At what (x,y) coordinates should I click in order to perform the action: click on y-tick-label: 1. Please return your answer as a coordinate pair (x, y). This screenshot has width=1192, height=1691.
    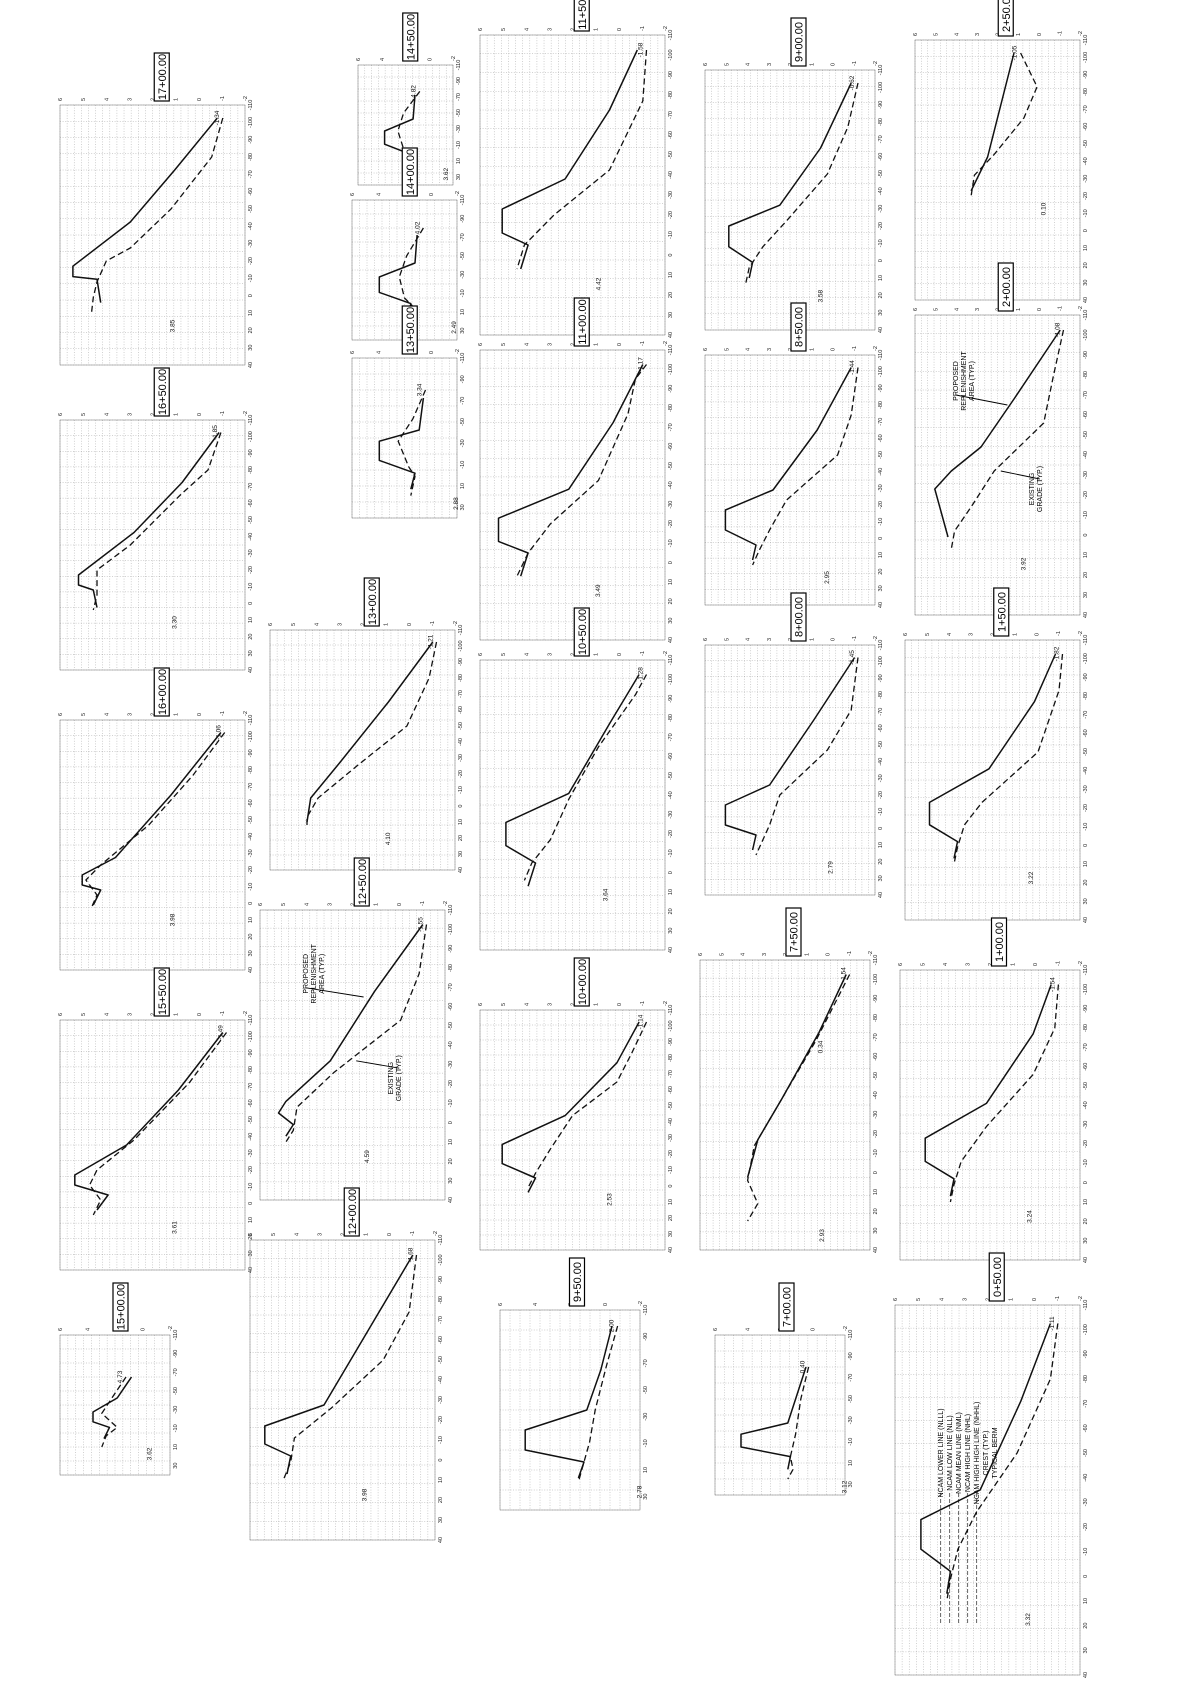
    Looking at the image, I should click on (1019, 34).